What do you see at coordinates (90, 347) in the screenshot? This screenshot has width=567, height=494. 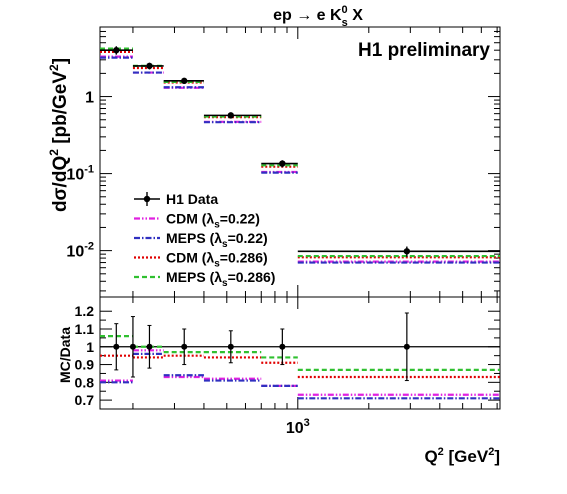 I see `ratio-y-tick-label: 1` at bounding box center [90, 347].